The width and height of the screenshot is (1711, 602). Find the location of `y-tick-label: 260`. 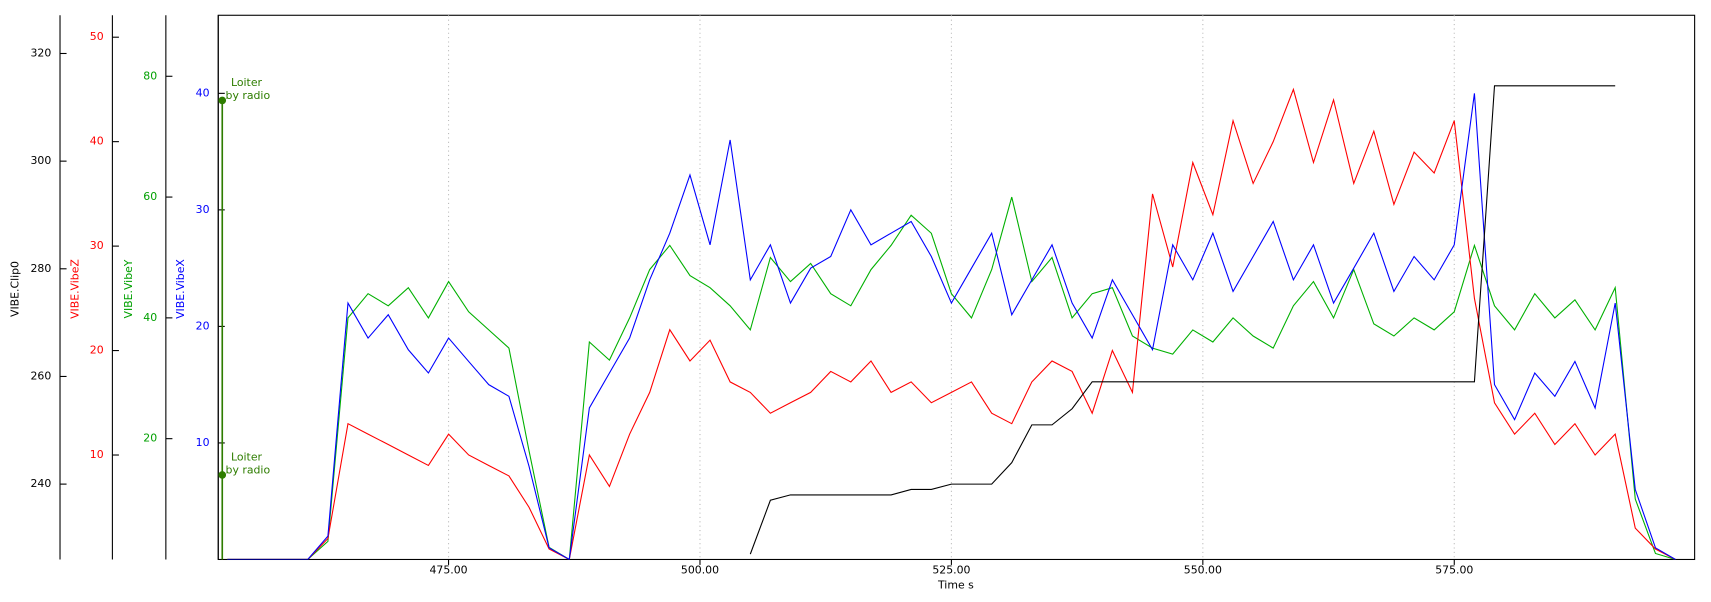

y-tick-label: 260 is located at coordinates (40, 375).